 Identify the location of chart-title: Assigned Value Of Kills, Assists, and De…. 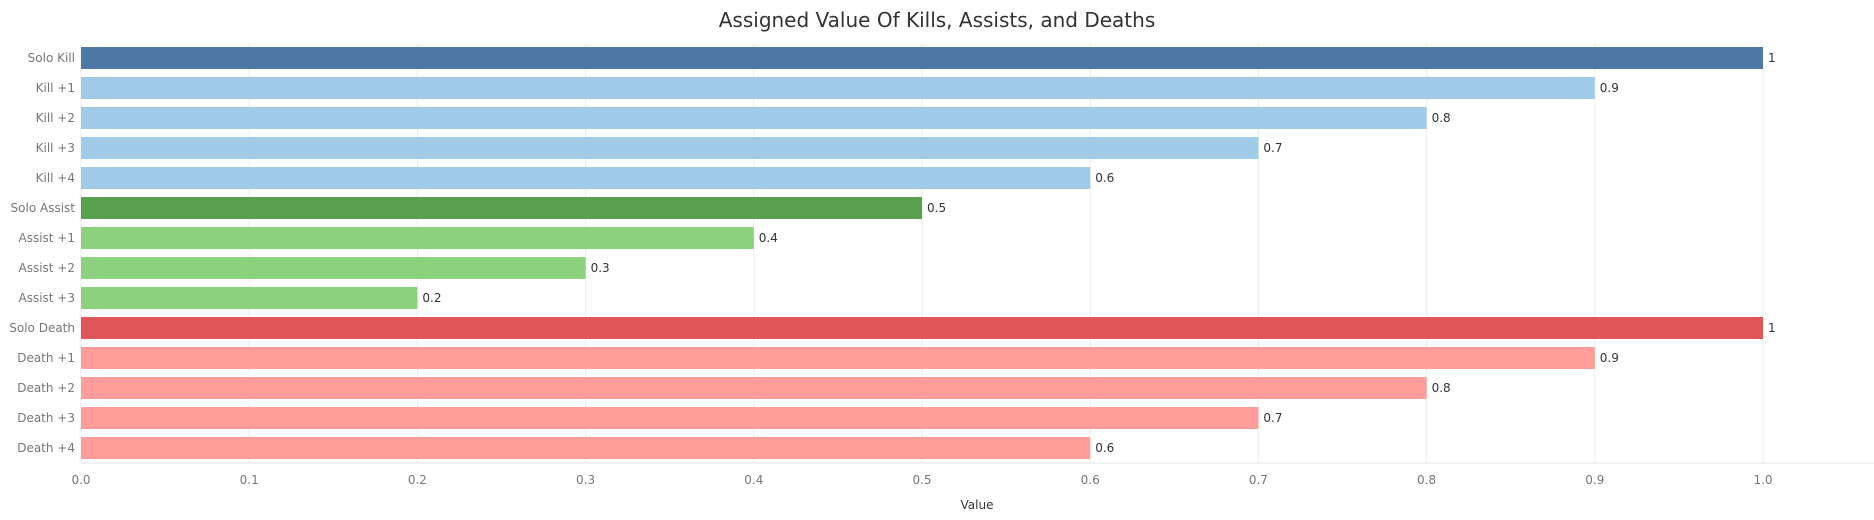
(937, 20).